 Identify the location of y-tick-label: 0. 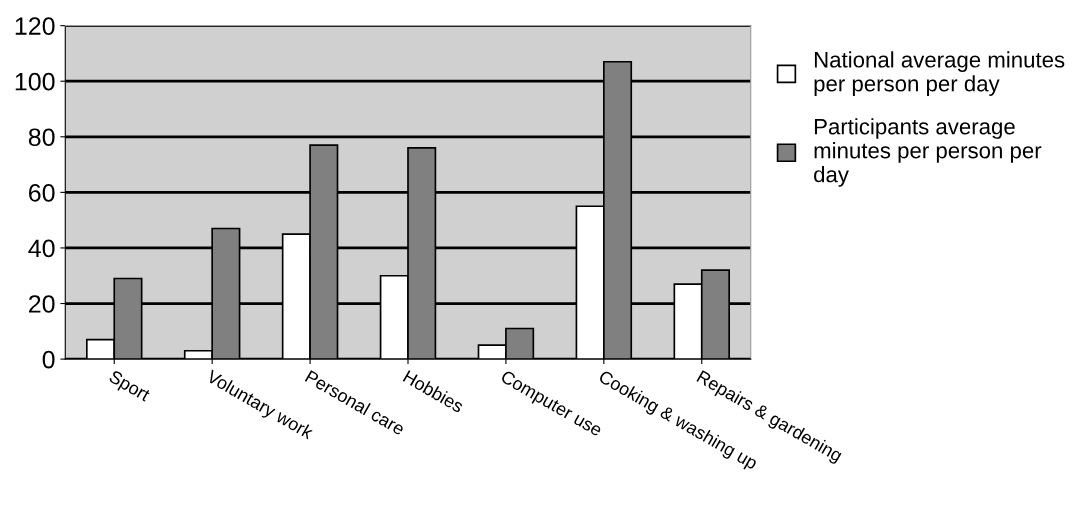
(48, 359).